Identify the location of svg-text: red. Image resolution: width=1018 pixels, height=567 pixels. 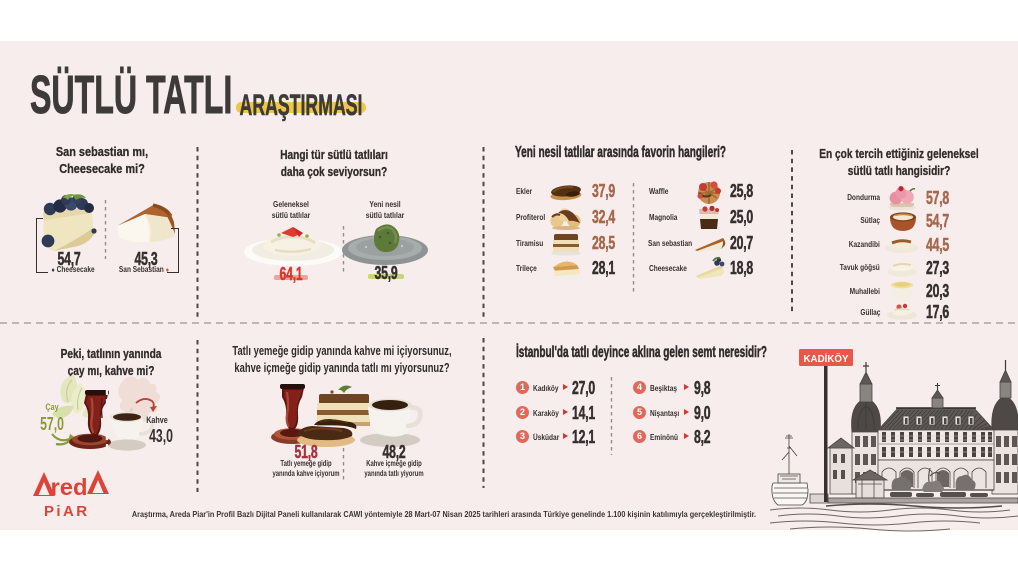
(69, 487).